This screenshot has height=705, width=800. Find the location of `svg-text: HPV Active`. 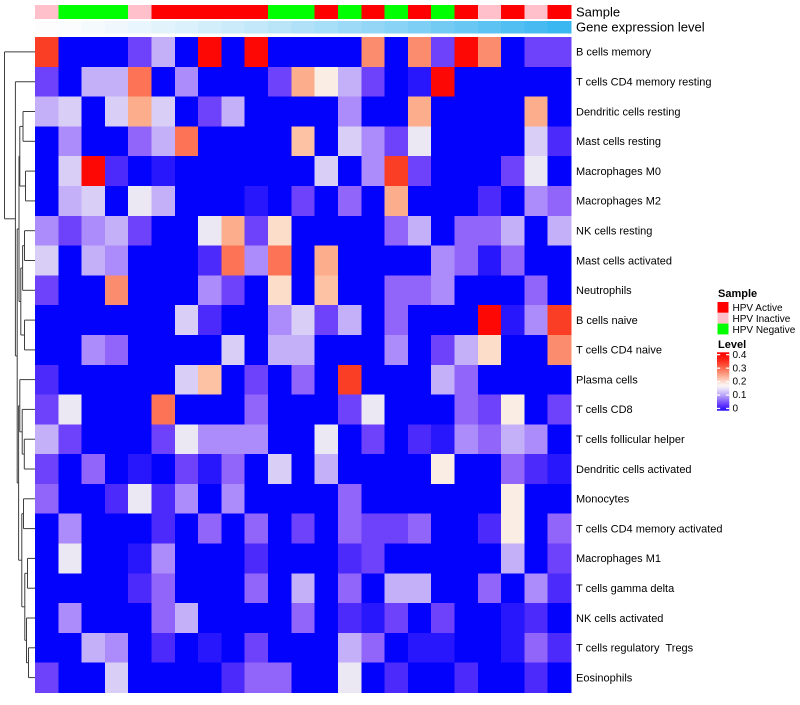

svg-text: HPV Active is located at coordinates (758, 308).